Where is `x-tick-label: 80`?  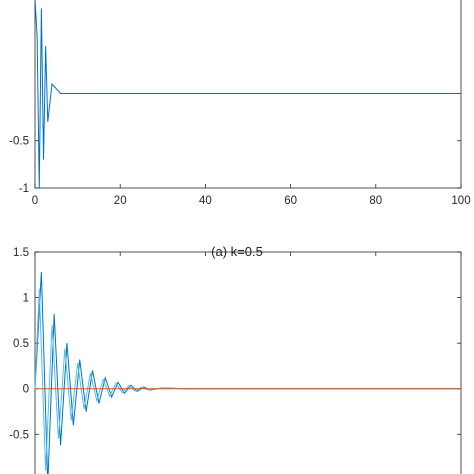
x-tick-label: 80 is located at coordinates (375, 201).